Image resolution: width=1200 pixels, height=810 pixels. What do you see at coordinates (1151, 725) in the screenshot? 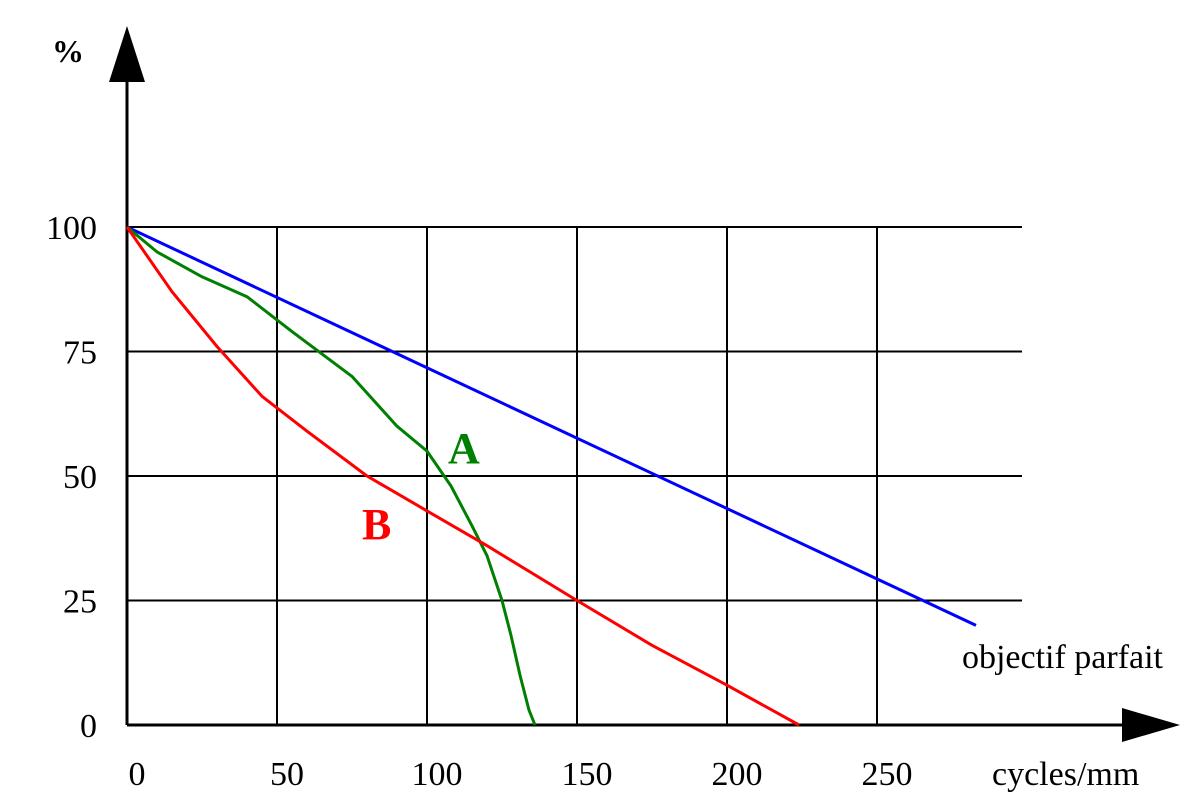
I see `x-axis-arrow-icon` at bounding box center [1151, 725].